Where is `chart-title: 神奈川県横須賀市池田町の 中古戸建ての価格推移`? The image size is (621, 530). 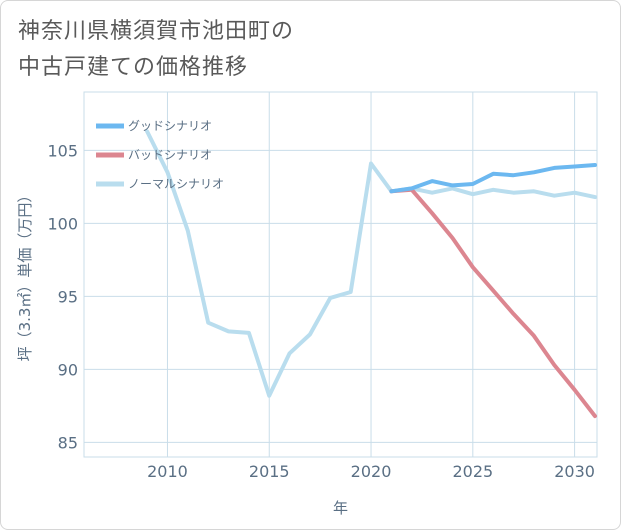
chart-title: 神奈川県横須賀市池田町の 中古戸建ての価格推移 is located at coordinates (156, 50).